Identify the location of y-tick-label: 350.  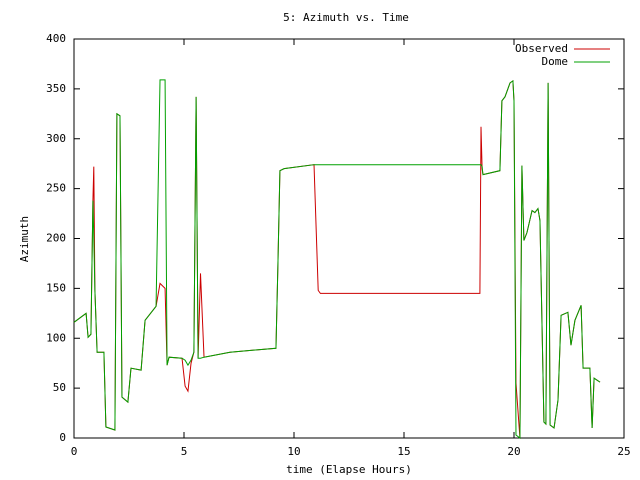
(56, 88).